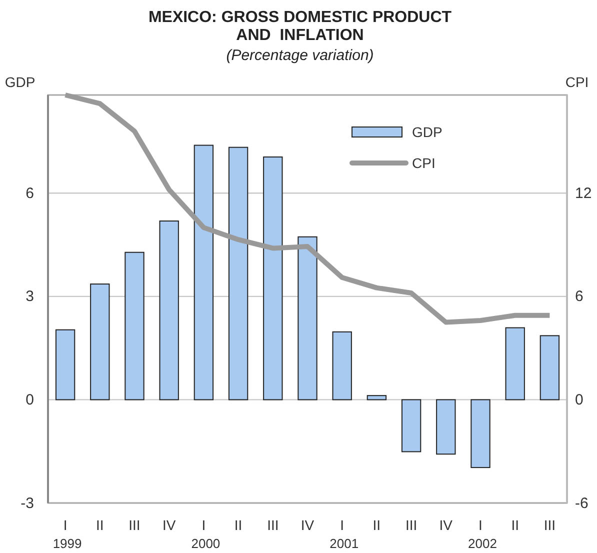  Describe the element at coordinates (20, 82) in the screenshot. I see `y-axis-title: GDP` at that location.